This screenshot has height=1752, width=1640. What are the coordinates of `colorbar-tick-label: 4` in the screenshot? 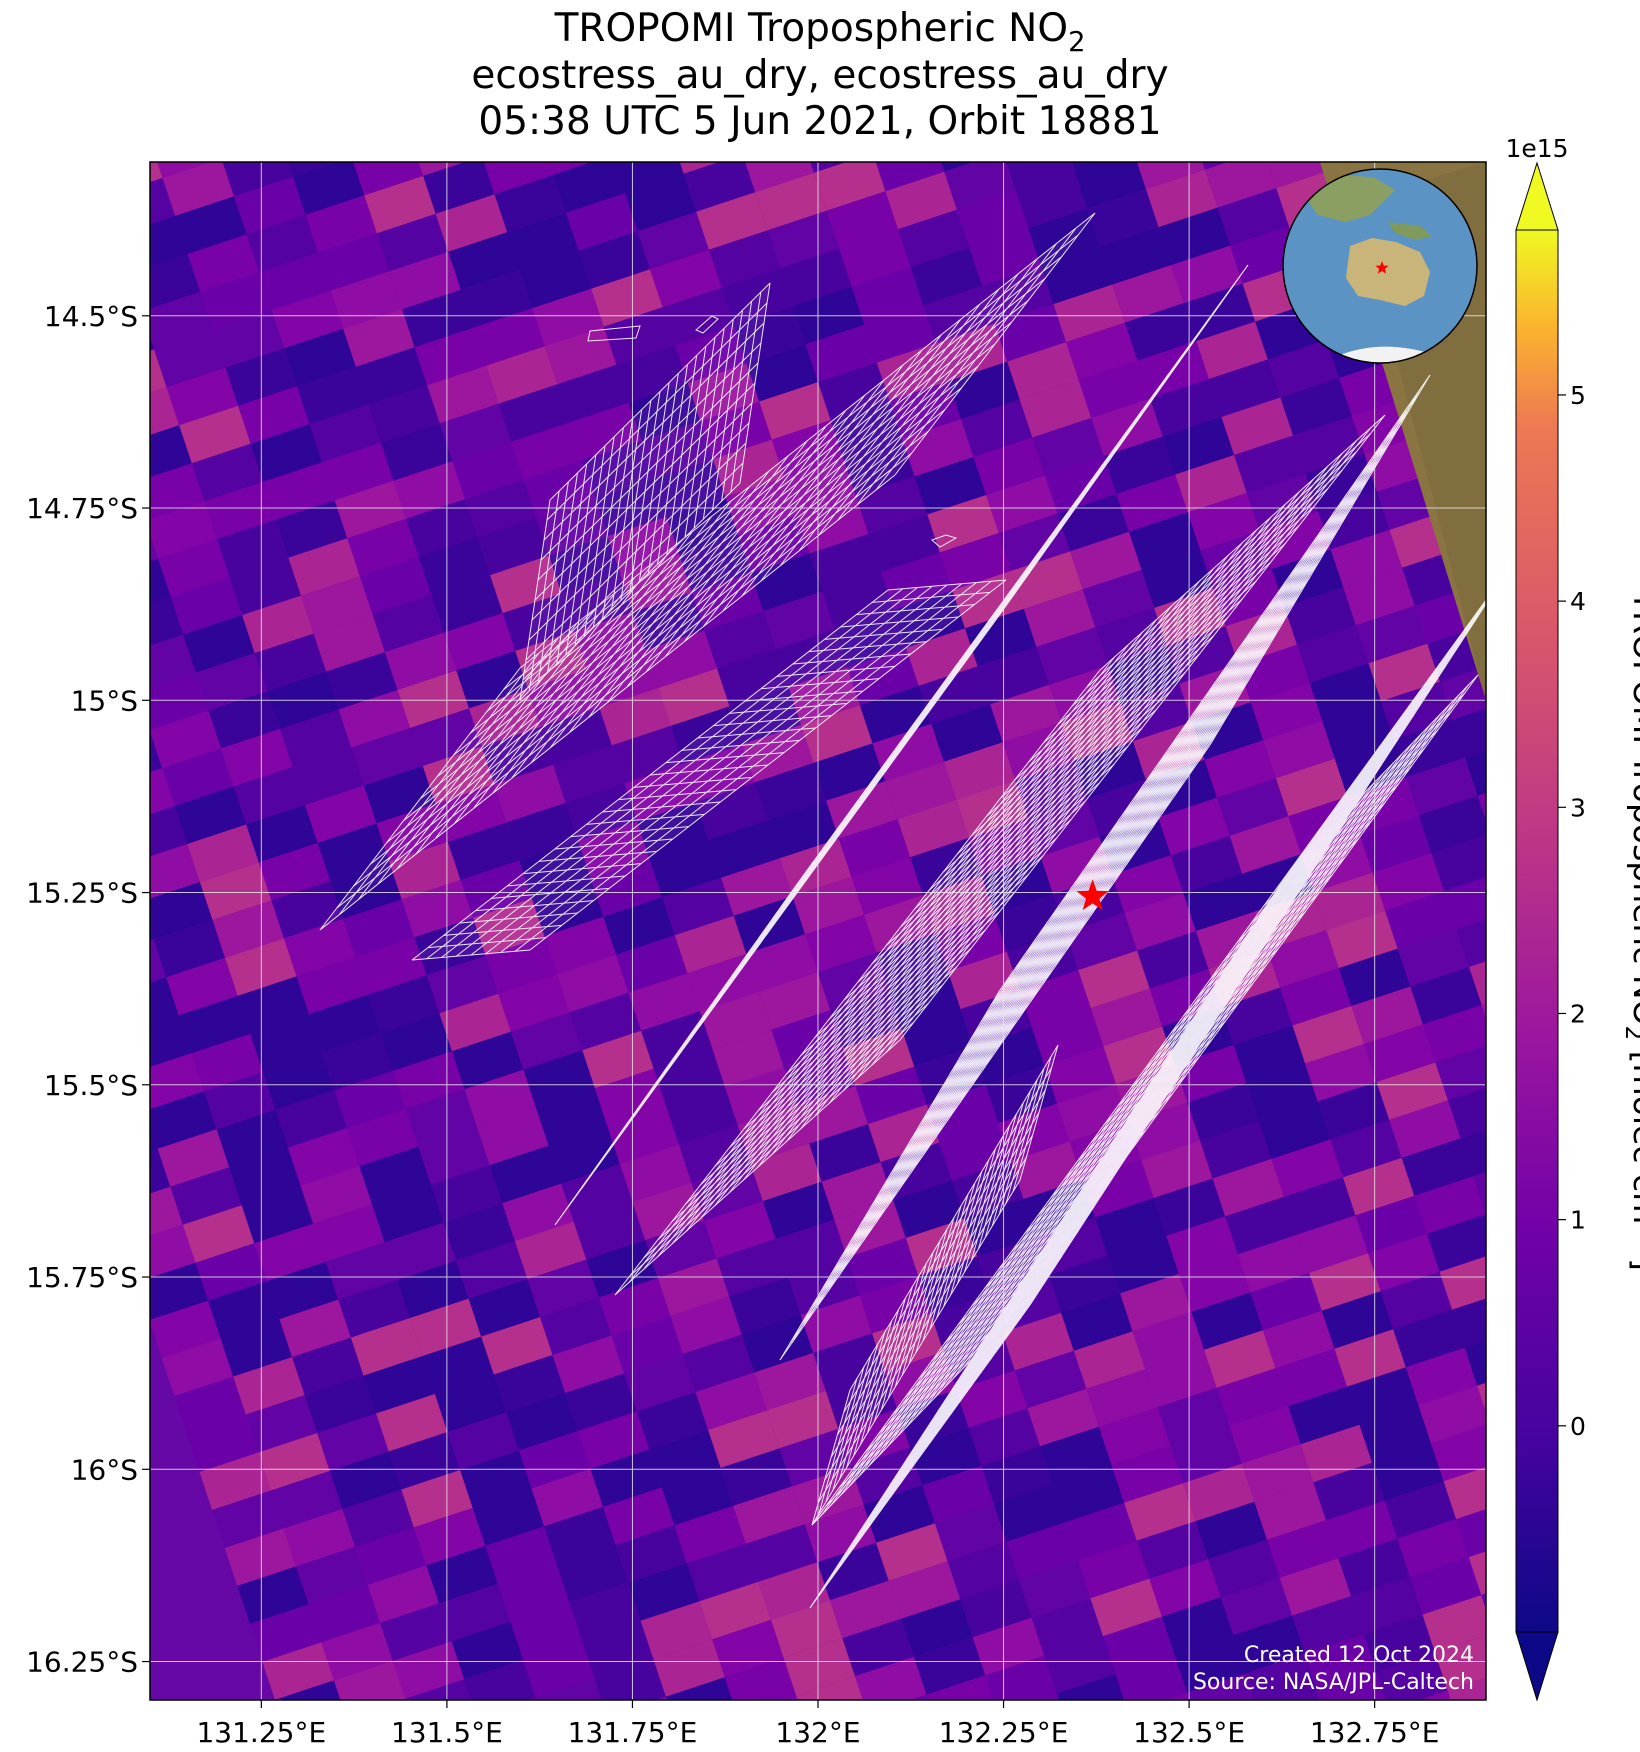 It's located at (1578, 601).